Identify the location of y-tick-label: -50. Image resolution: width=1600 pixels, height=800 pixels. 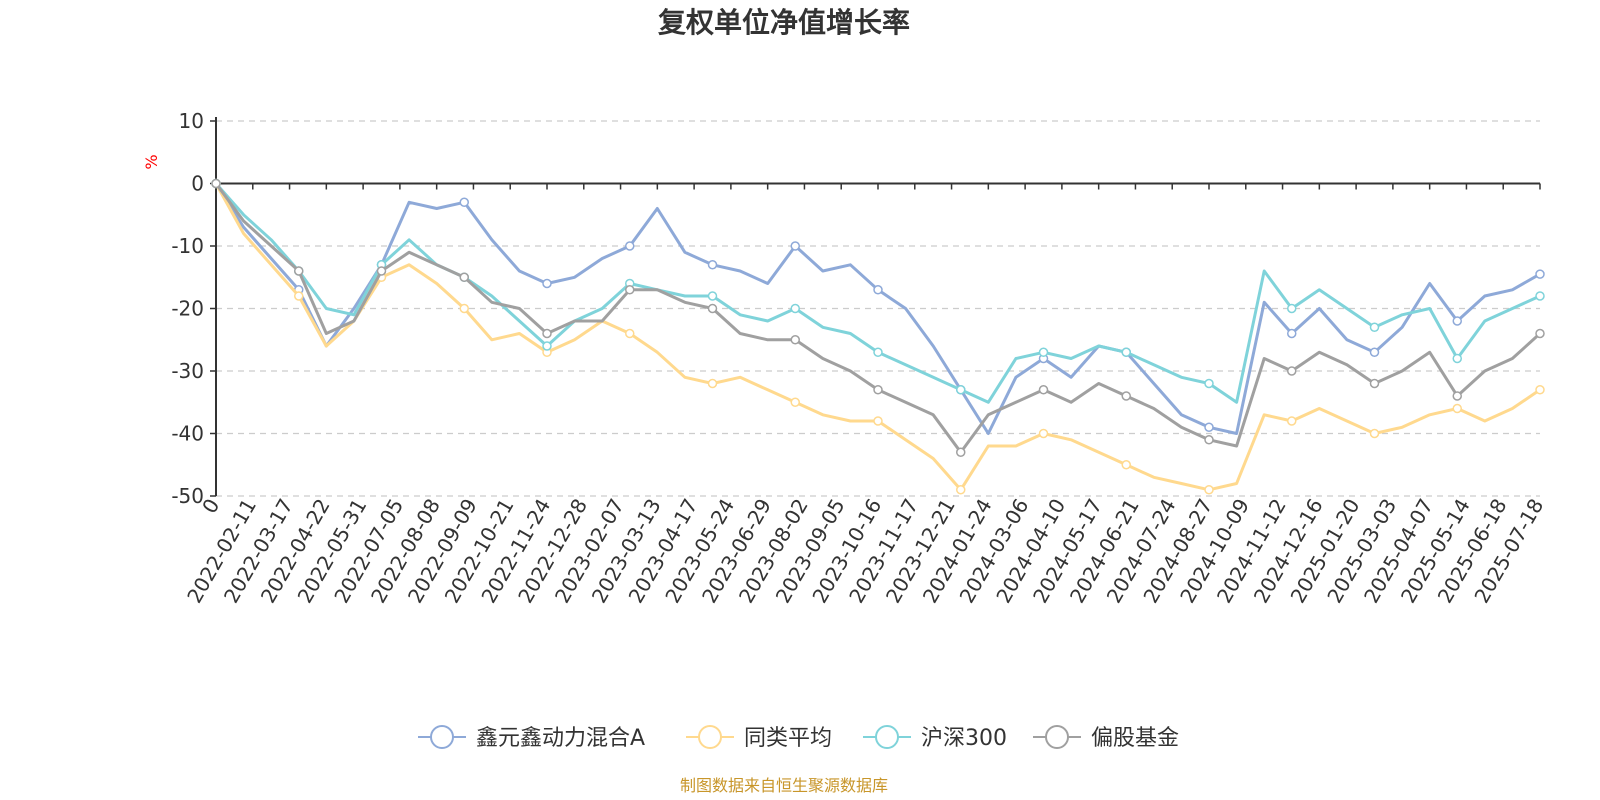
(187, 496).